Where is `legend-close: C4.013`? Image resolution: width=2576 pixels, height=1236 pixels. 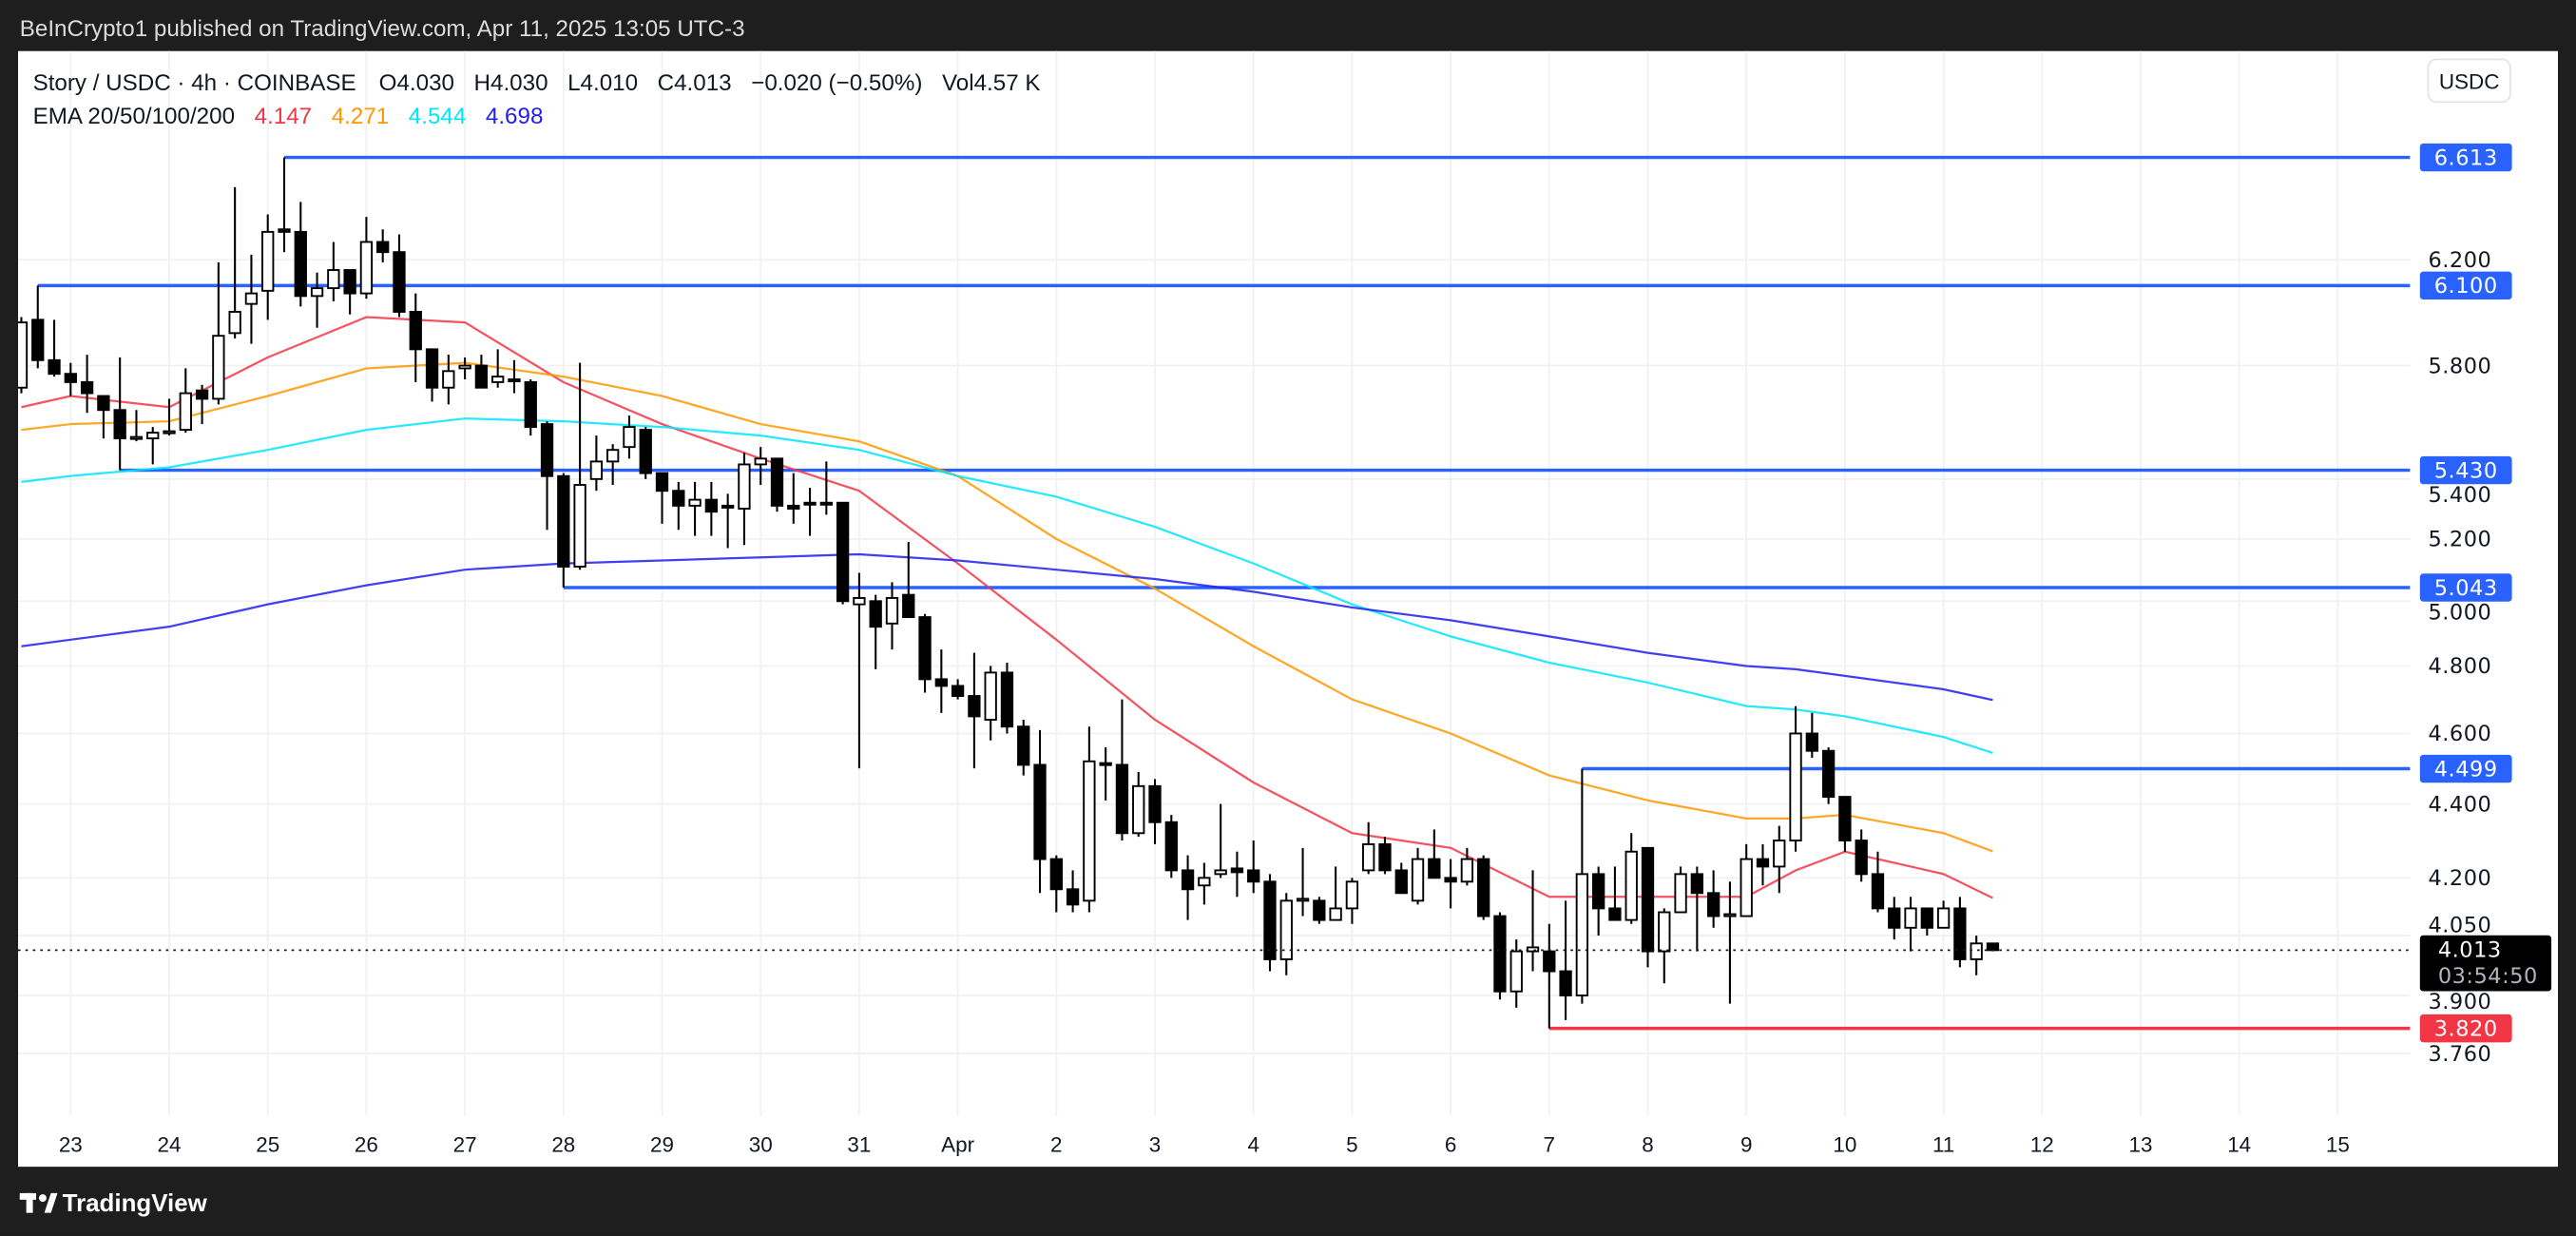 legend-close: C4.013 is located at coordinates (695, 83).